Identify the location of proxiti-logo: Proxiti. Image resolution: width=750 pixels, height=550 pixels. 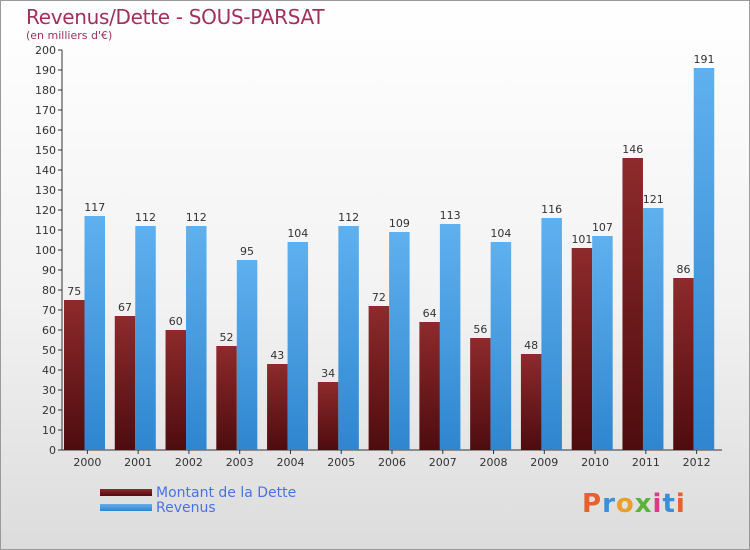
(634, 504).